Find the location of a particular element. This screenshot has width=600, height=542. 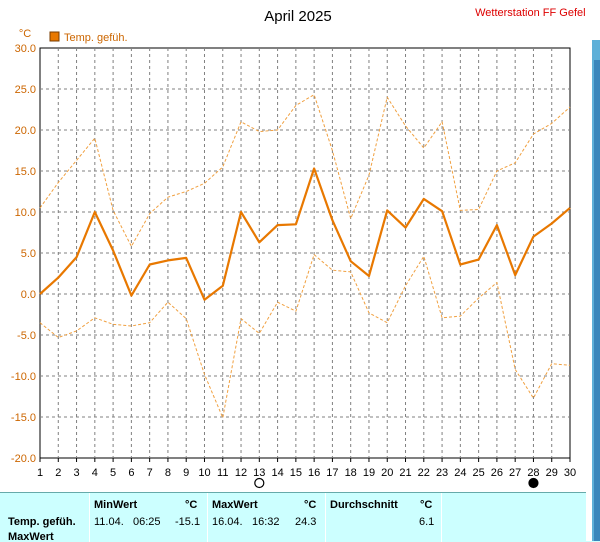

x-tick-label: 4 is located at coordinates (95, 473).